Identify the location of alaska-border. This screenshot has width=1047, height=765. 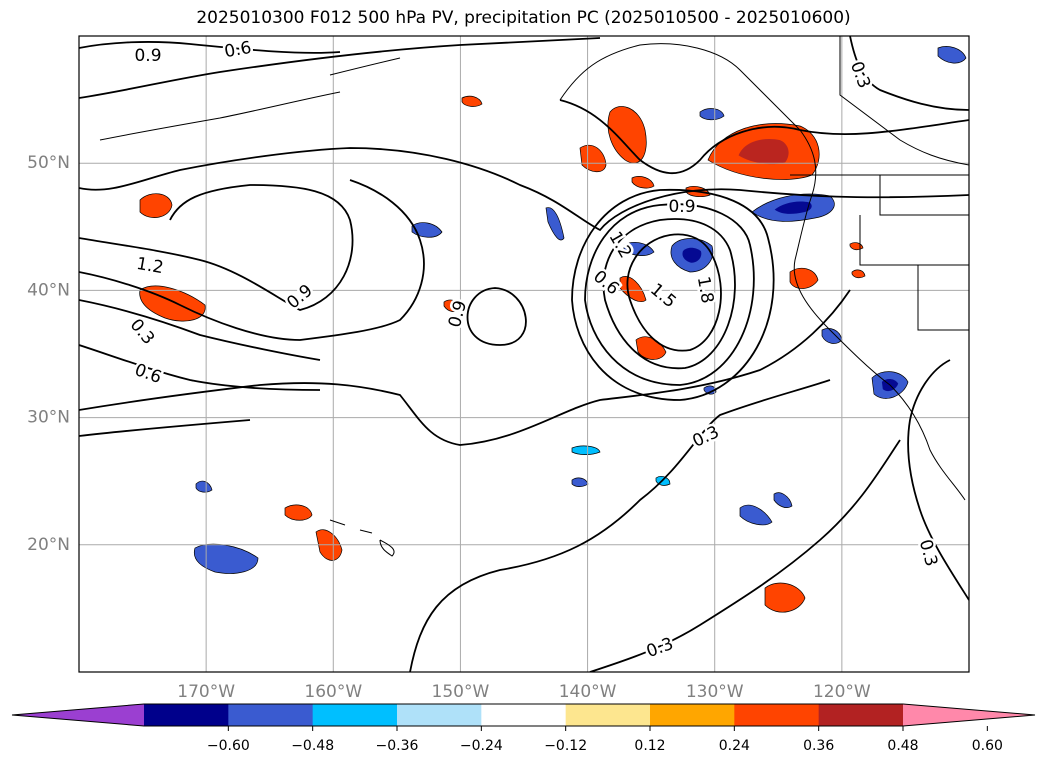
(904, 101).